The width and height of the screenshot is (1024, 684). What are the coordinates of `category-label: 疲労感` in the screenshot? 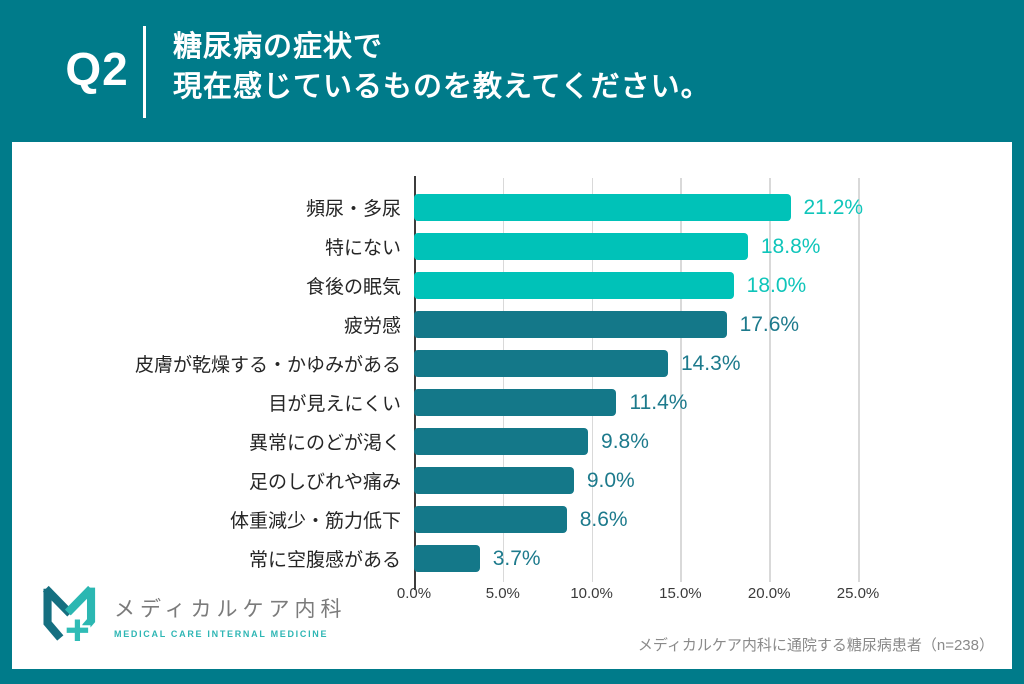 It's located at (372, 326).